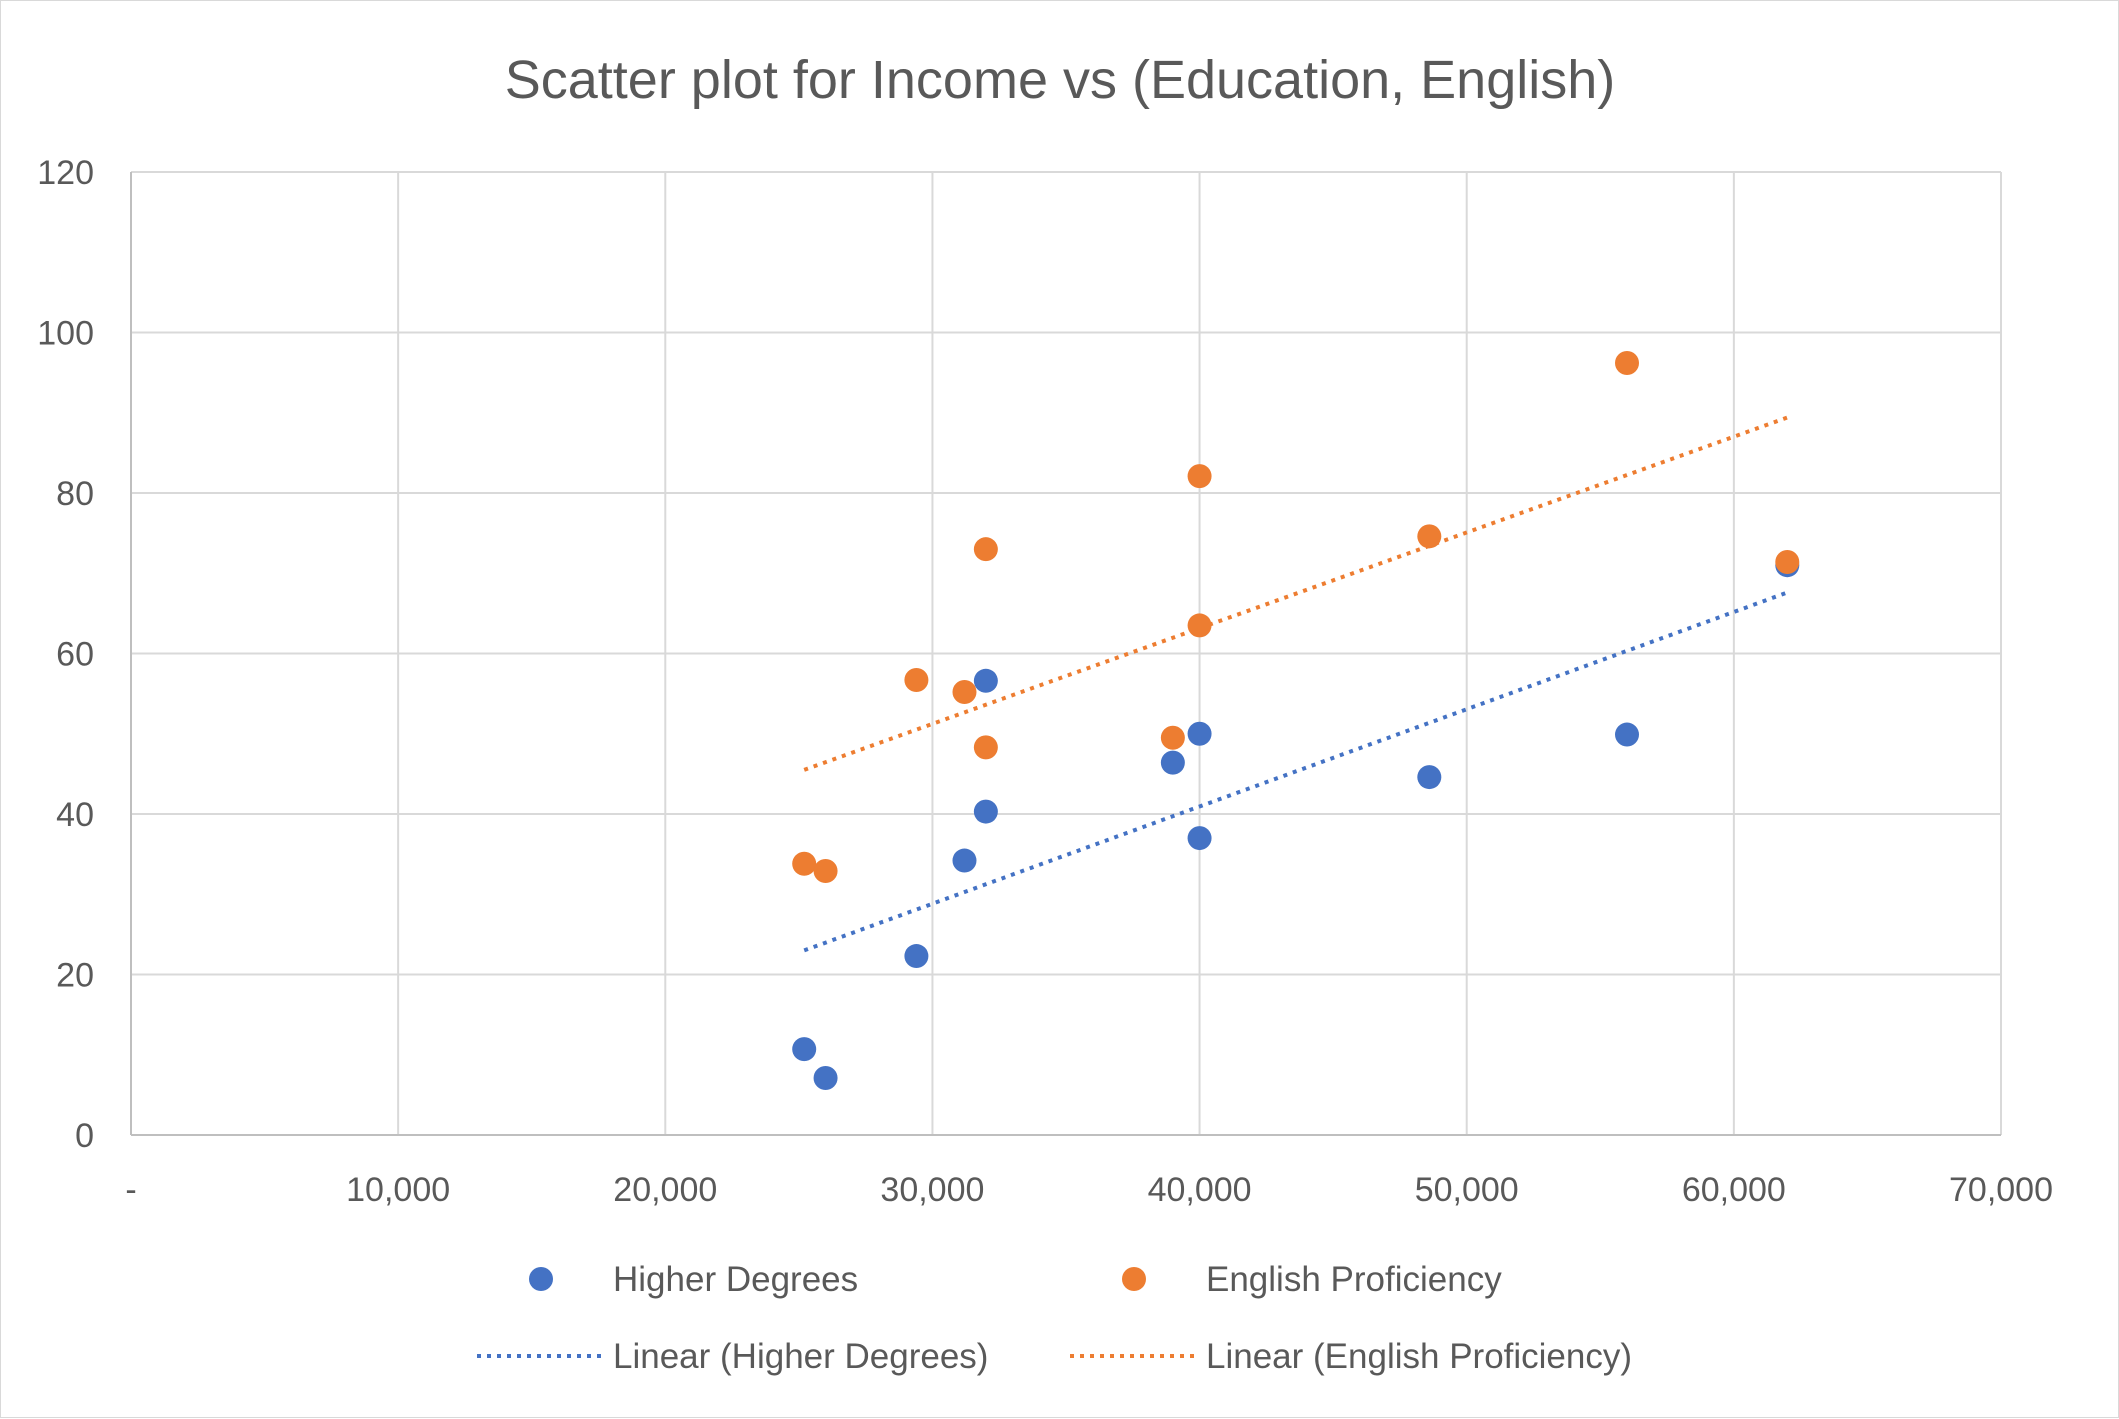 This screenshot has width=2119, height=1419. I want to click on legend-trend-label-higher-degrees: Linear (Higher Degrees), so click(800, 1356).